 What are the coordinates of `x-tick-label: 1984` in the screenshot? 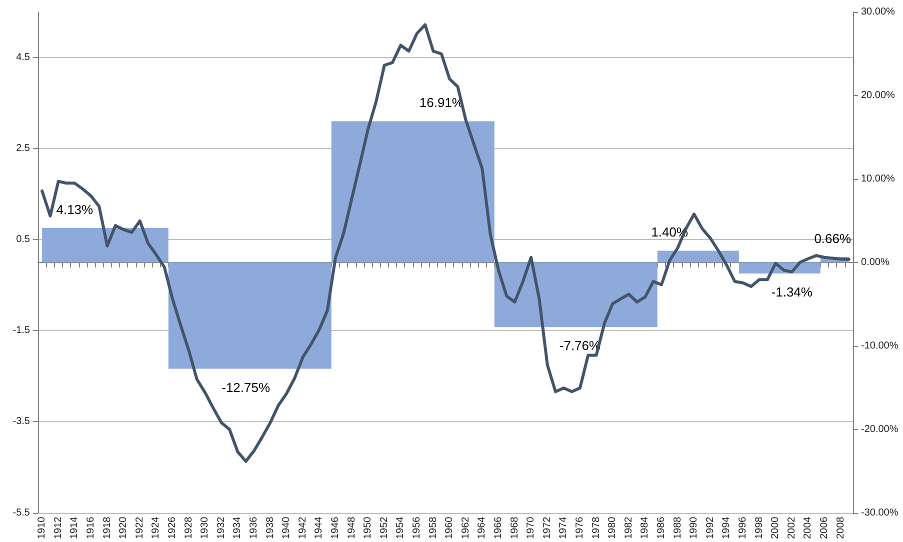 It's located at (645, 528).